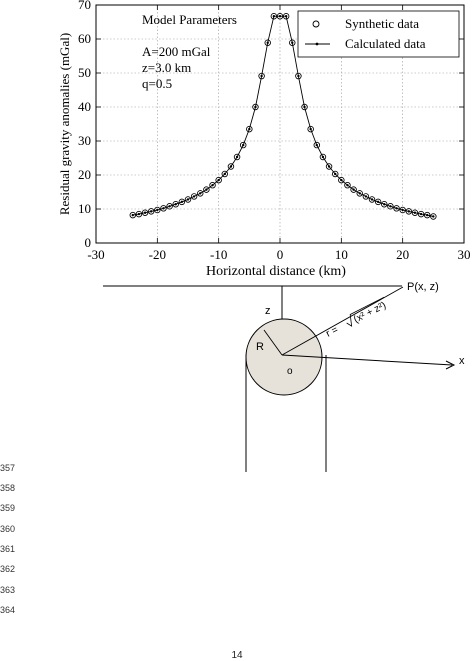 This screenshot has height=661, width=474. Describe the element at coordinates (84, 72) in the screenshot. I see `y-tick-label: 50` at that location.